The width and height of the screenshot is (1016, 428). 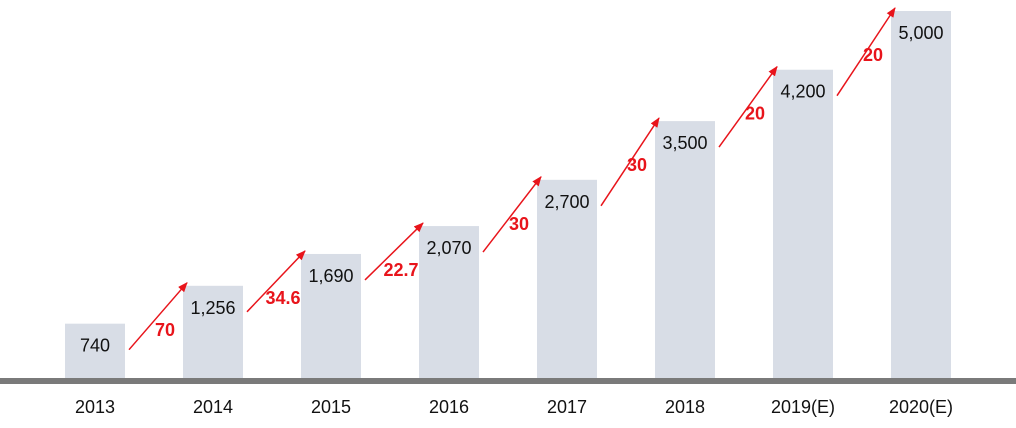 I want to click on x-tick-label-0: 2013, so click(x=95, y=407).